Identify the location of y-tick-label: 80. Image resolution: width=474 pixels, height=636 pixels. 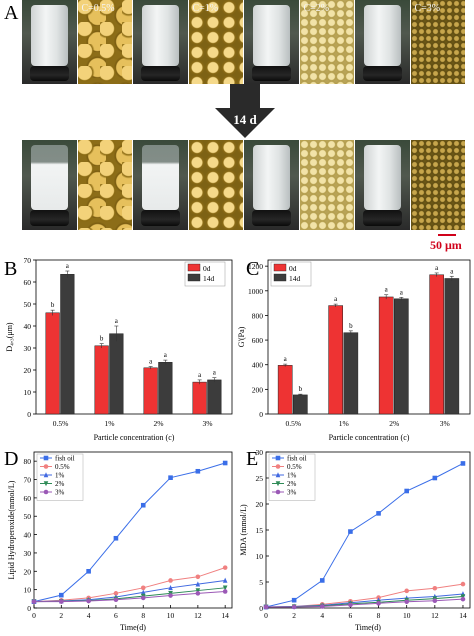
(28, 461).